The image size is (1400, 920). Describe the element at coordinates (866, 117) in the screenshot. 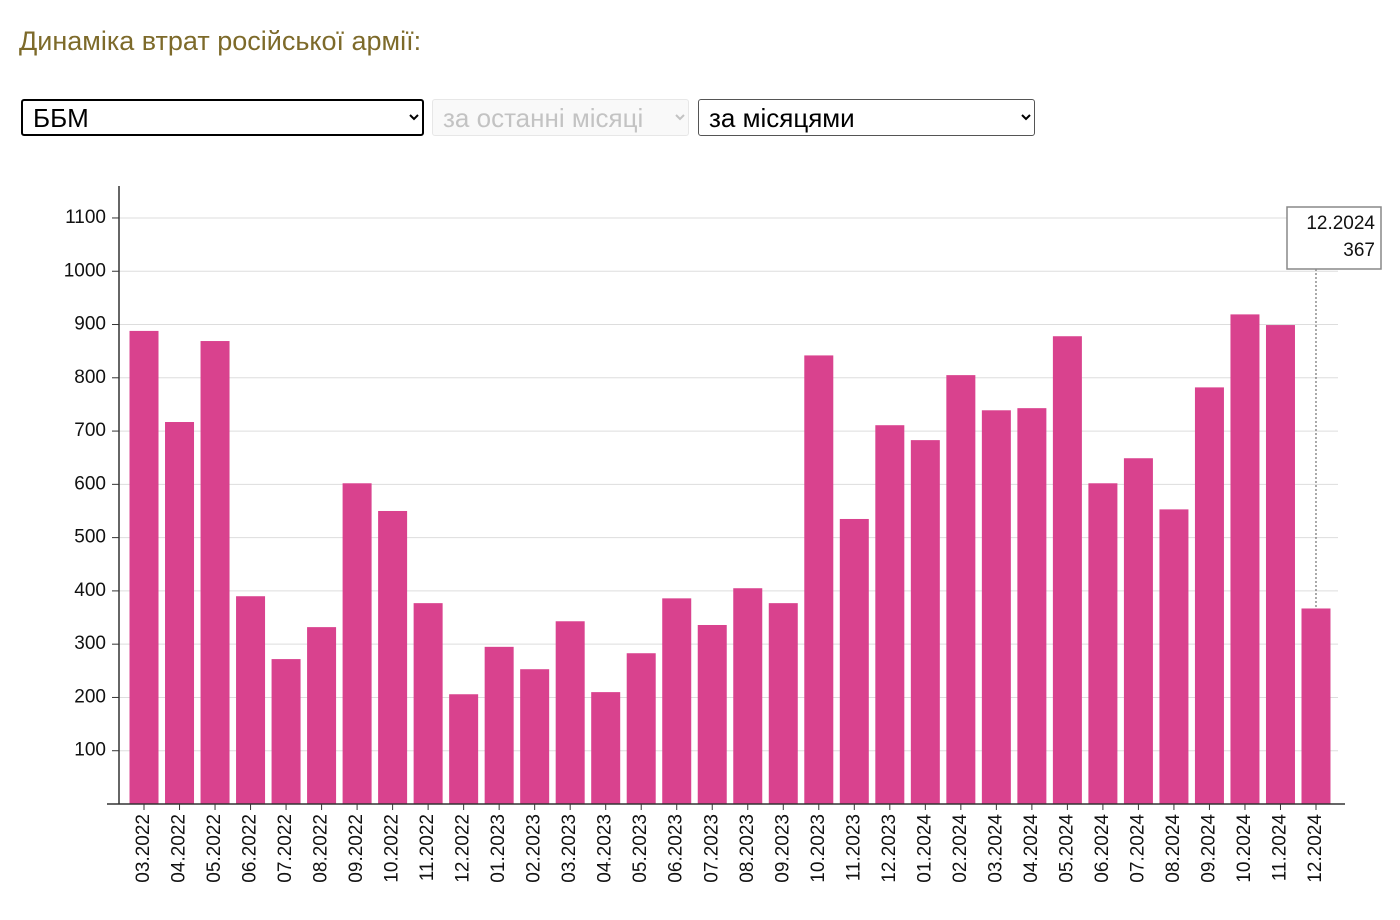

I see `grouping-select: за місяцями` at that location.